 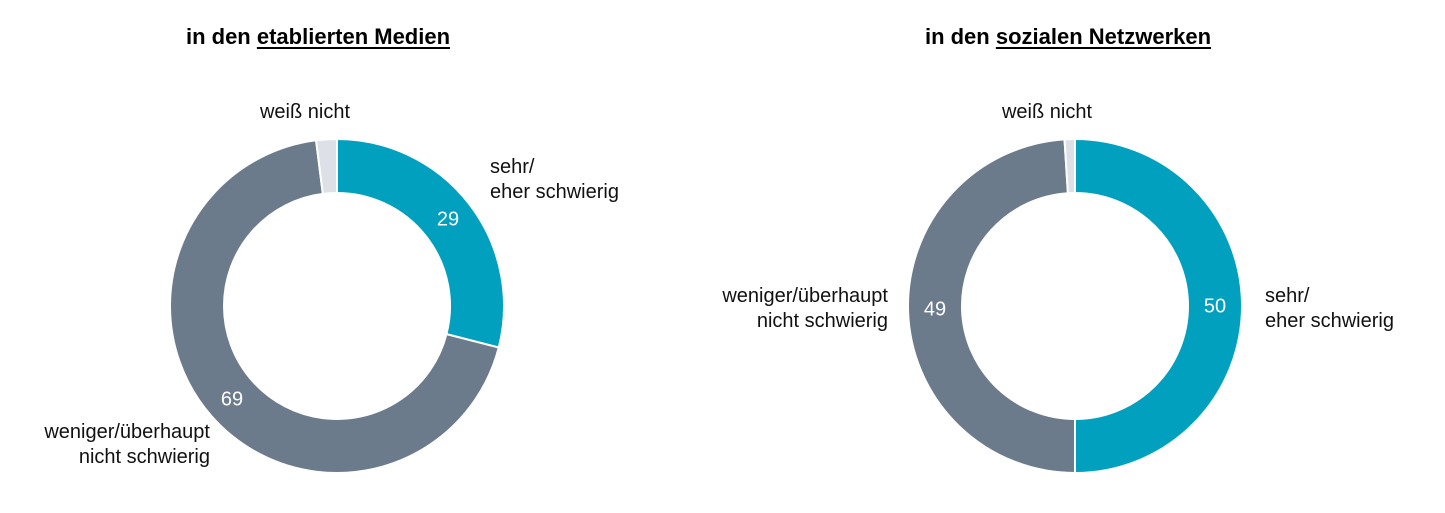 What do you see at coordinates (353, 36) in the screenshot?
I see `title-emphasis: etablierten Medien` at bounding box center [353, 36].